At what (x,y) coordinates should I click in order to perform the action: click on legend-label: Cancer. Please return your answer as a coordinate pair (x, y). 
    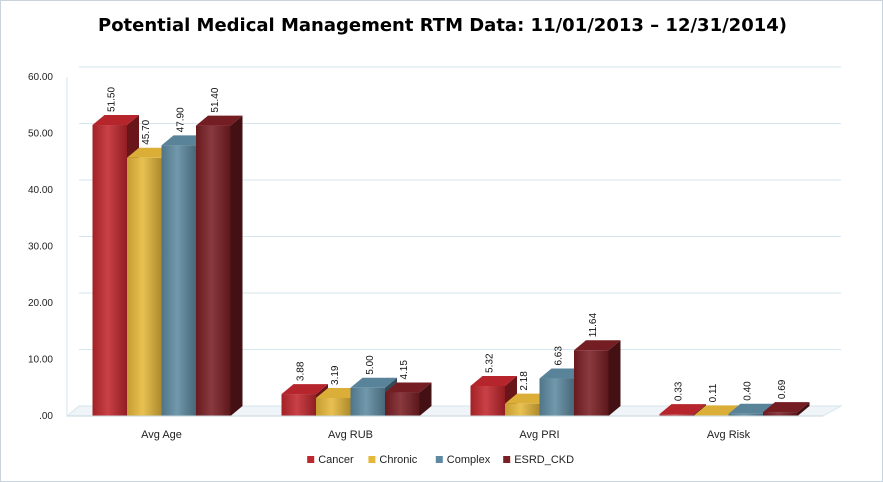
    Looking at the image, I should click on (336, 460).